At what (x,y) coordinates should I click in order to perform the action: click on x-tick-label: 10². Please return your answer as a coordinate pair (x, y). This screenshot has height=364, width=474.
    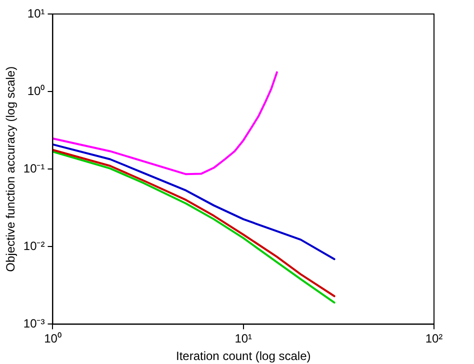
    Looking at the image, I should click on (434, 339).